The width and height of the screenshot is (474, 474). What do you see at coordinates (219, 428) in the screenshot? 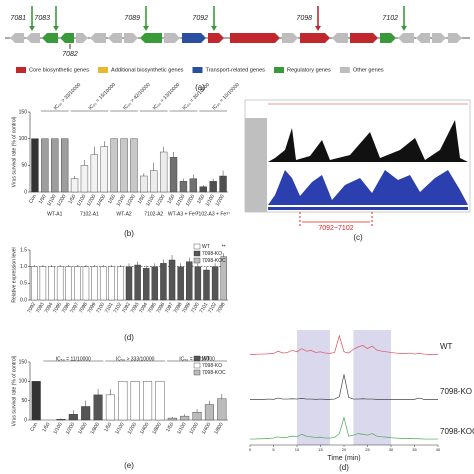
I see `x-tick-label: 1/800` at bounding box center [219, 428].